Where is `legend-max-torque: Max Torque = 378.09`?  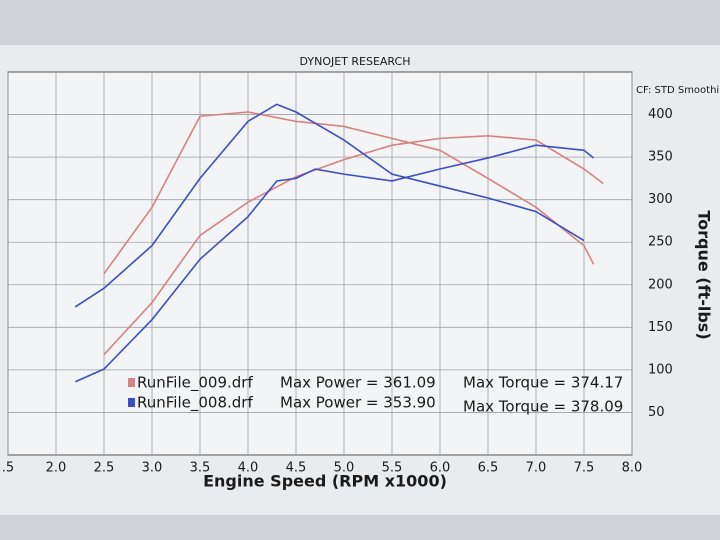
legend-max-torque: Max Torque = 378.09 is located at coordinates (543, 407).